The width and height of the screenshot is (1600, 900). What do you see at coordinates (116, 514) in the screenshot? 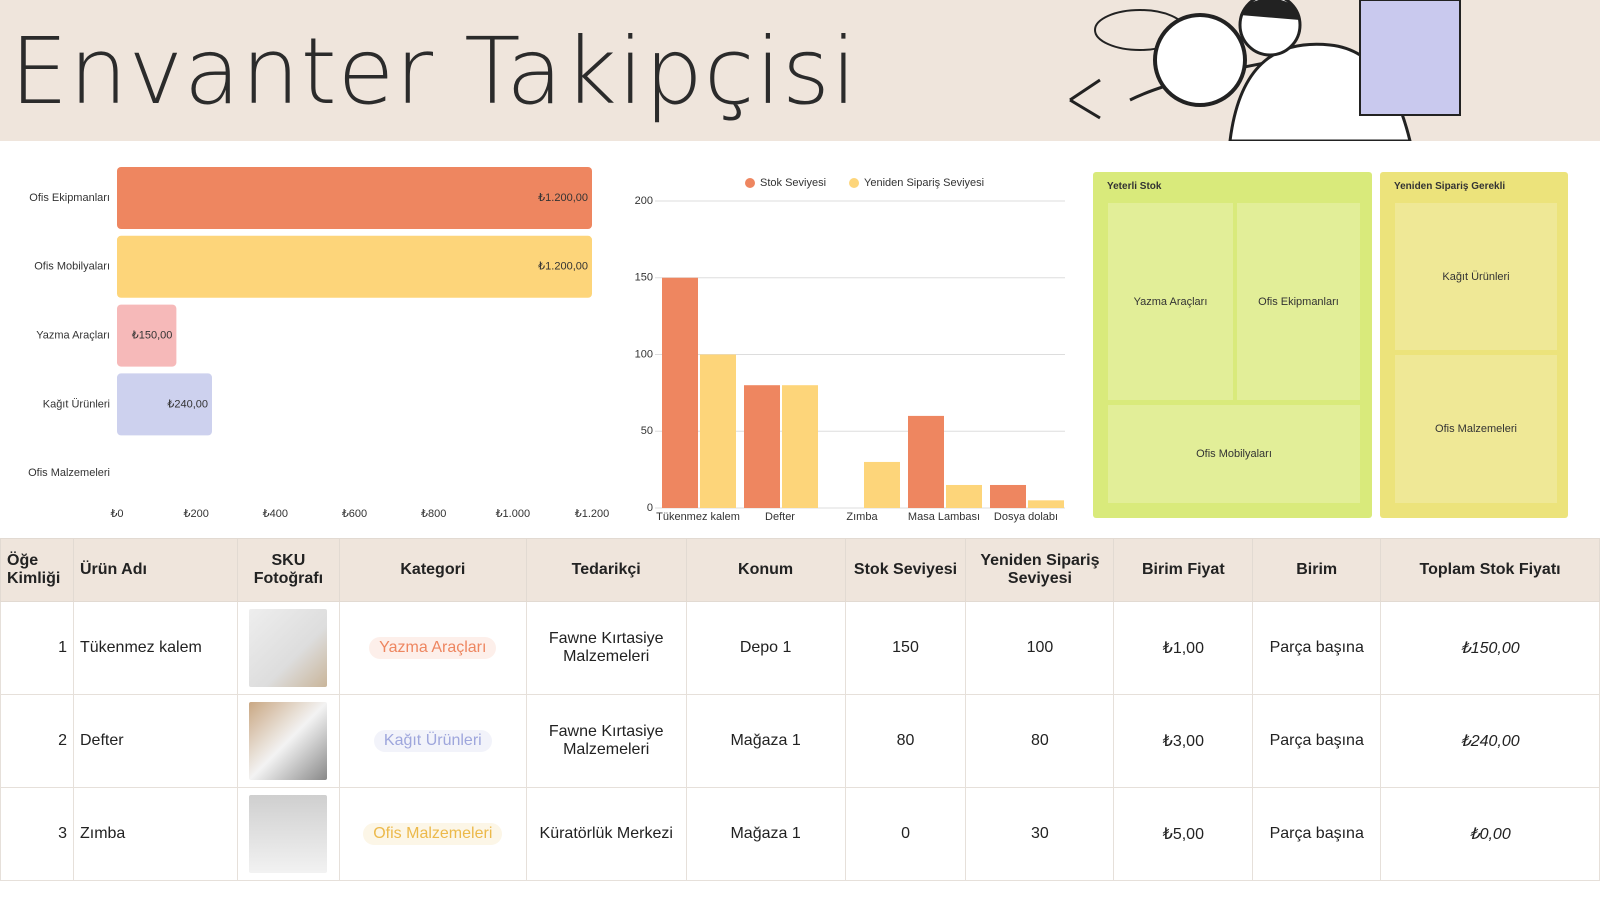
I see `x-tick-label: ₺0` at bounding box center [116, 514].